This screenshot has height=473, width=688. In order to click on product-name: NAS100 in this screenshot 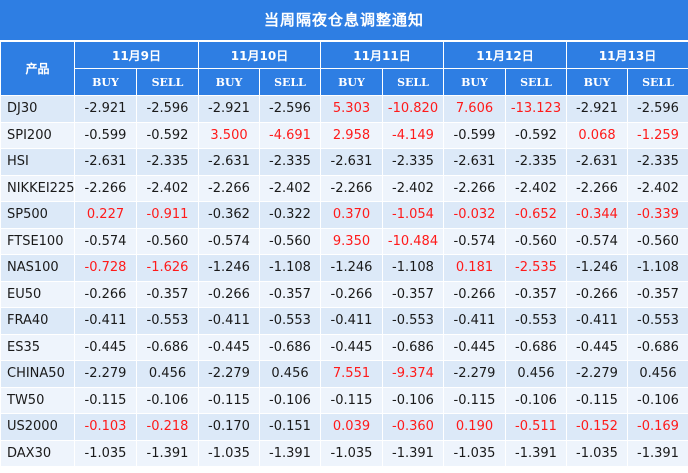, I will do `click(37, 268)`.